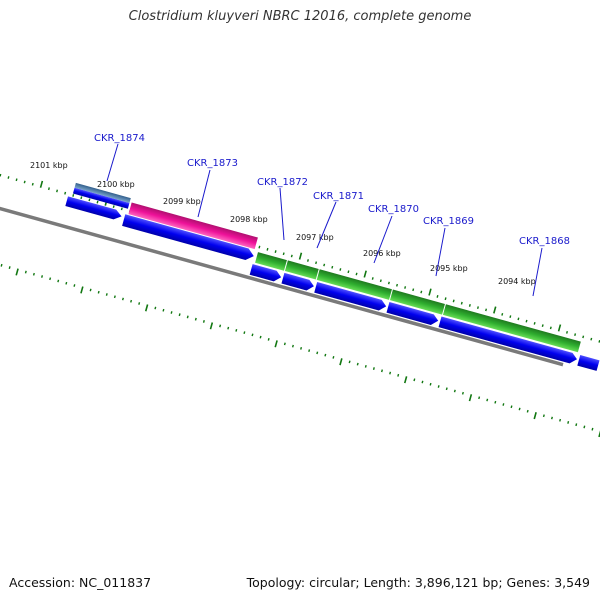  What do you see at coordinates (448, 221) in the screenshot?
I see `gene-label-ckr-1869: CKR_1869` at bounding box center [448, 221].